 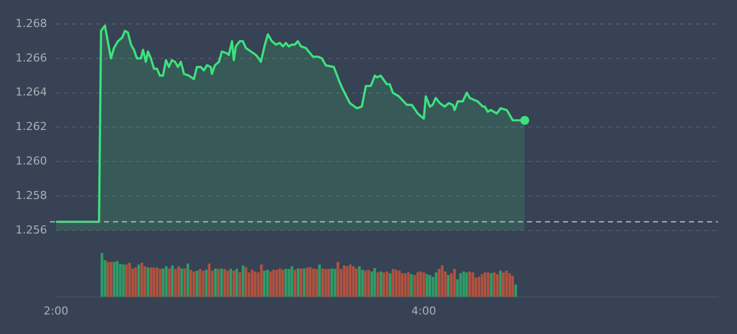 I want to click on y-tick-label: 1.264, so click(x=31, y=92).